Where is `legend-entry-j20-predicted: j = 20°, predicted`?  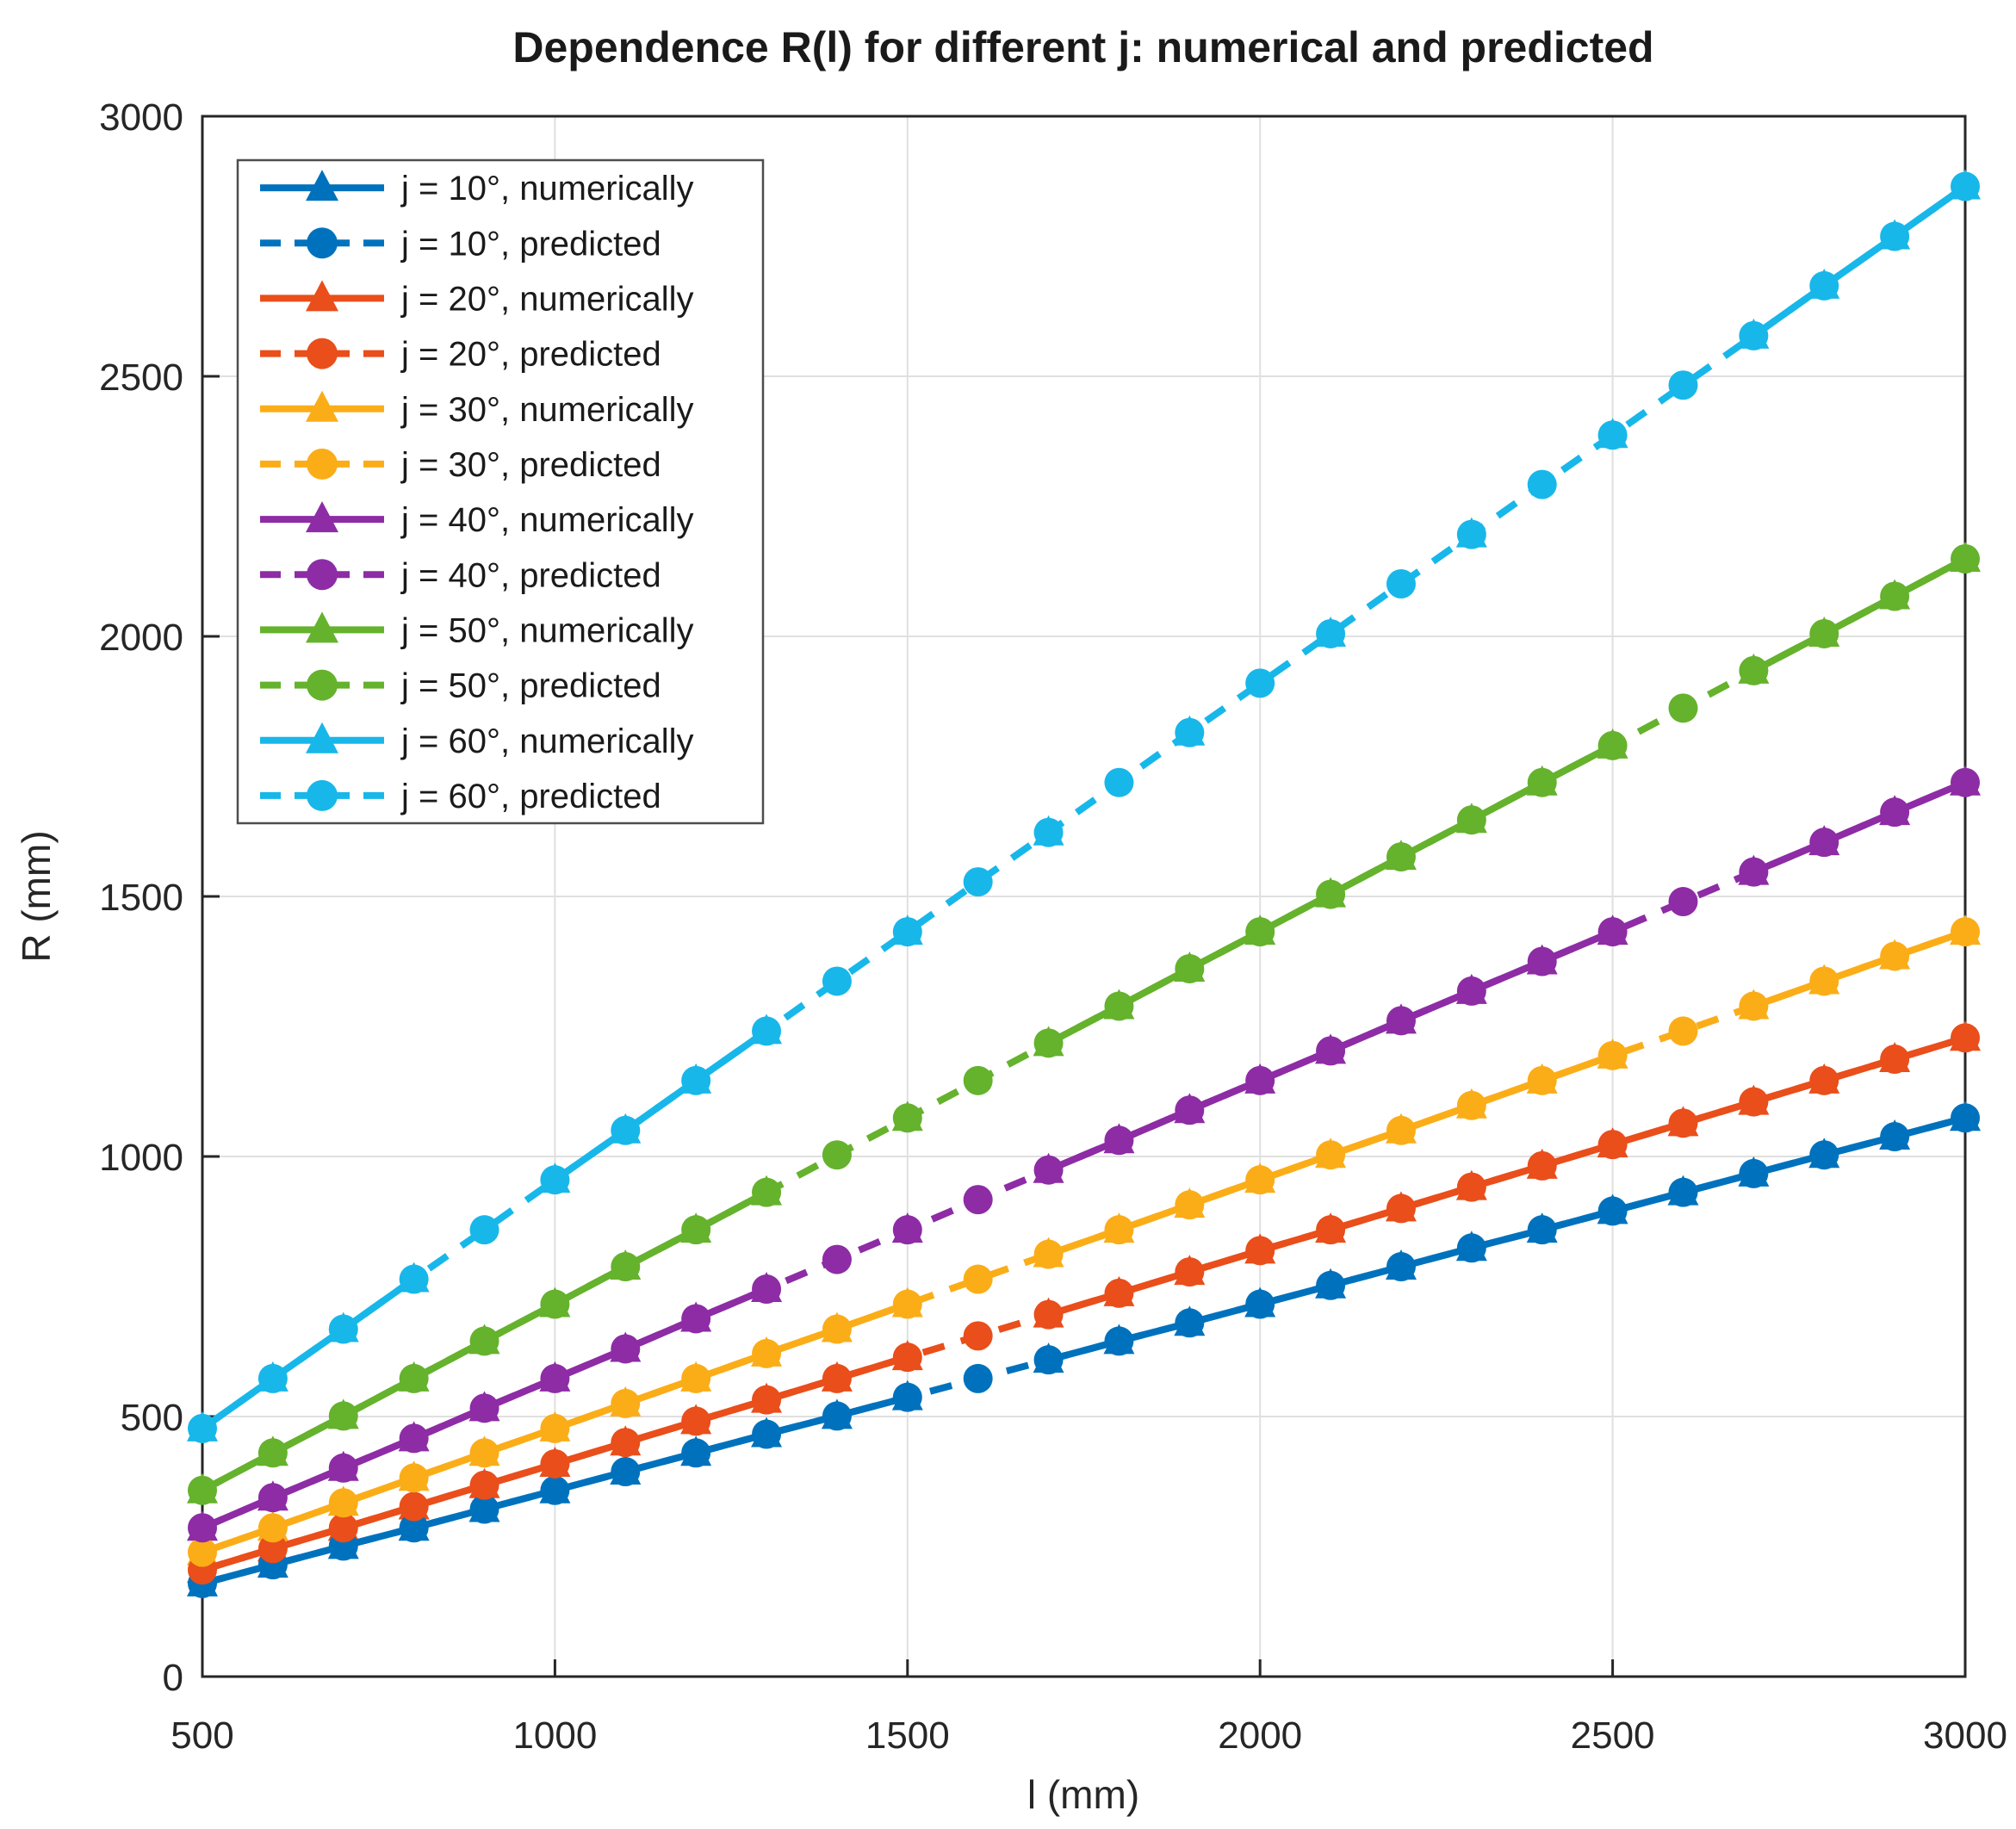
legend-entry-j20-predicted: j = 20°, predicted is located at coordinates (460, 355).